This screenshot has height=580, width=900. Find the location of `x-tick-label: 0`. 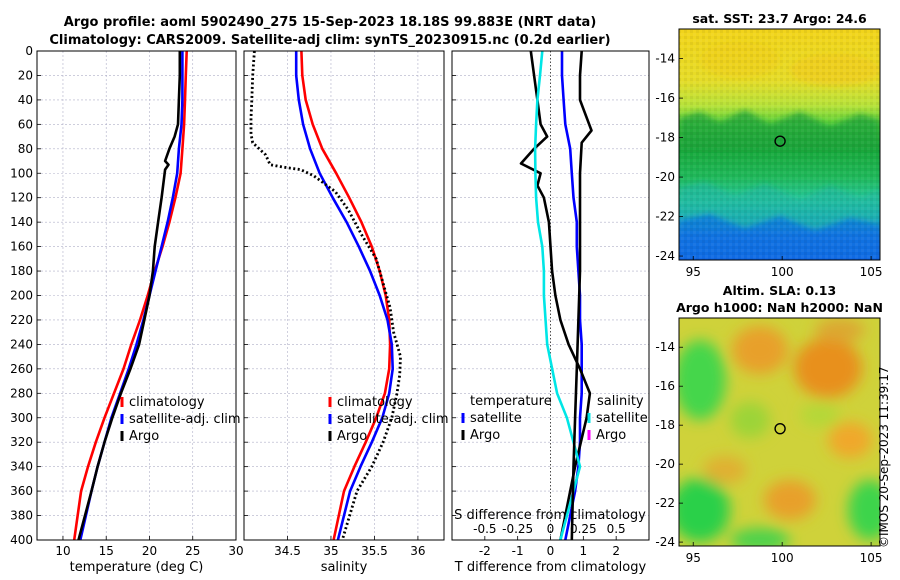

x-tick-label: 0 is located at coordinates (551, 551).